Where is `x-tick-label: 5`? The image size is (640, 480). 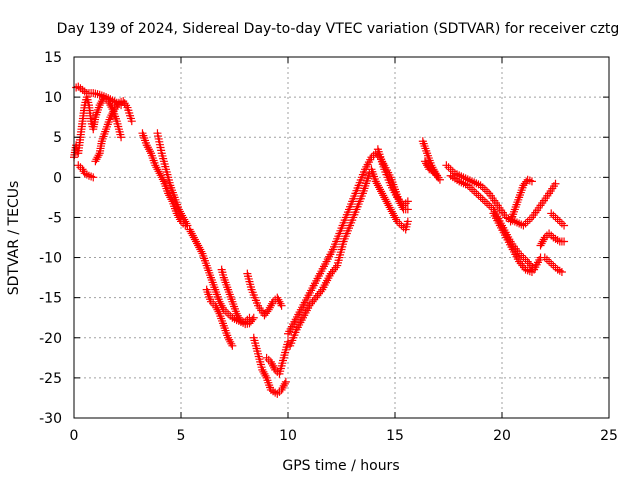 x-tick-label: 5 is located at coordinates (181, 436).